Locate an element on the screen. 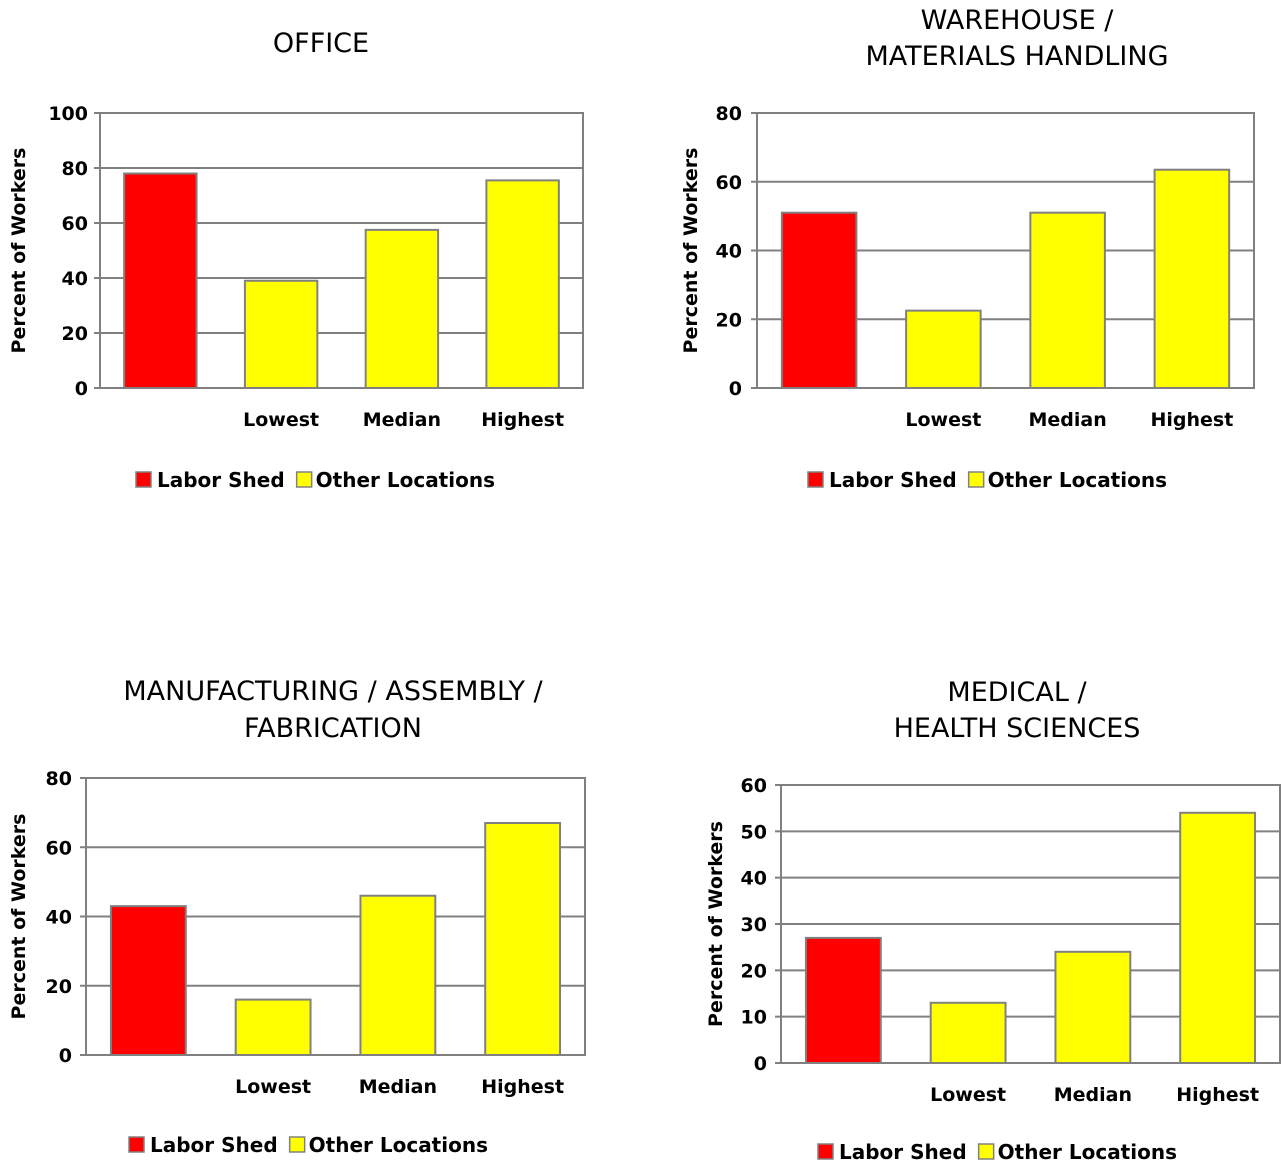  chart-title: WAREHOUSE / is located at coordinates (1018, 20).